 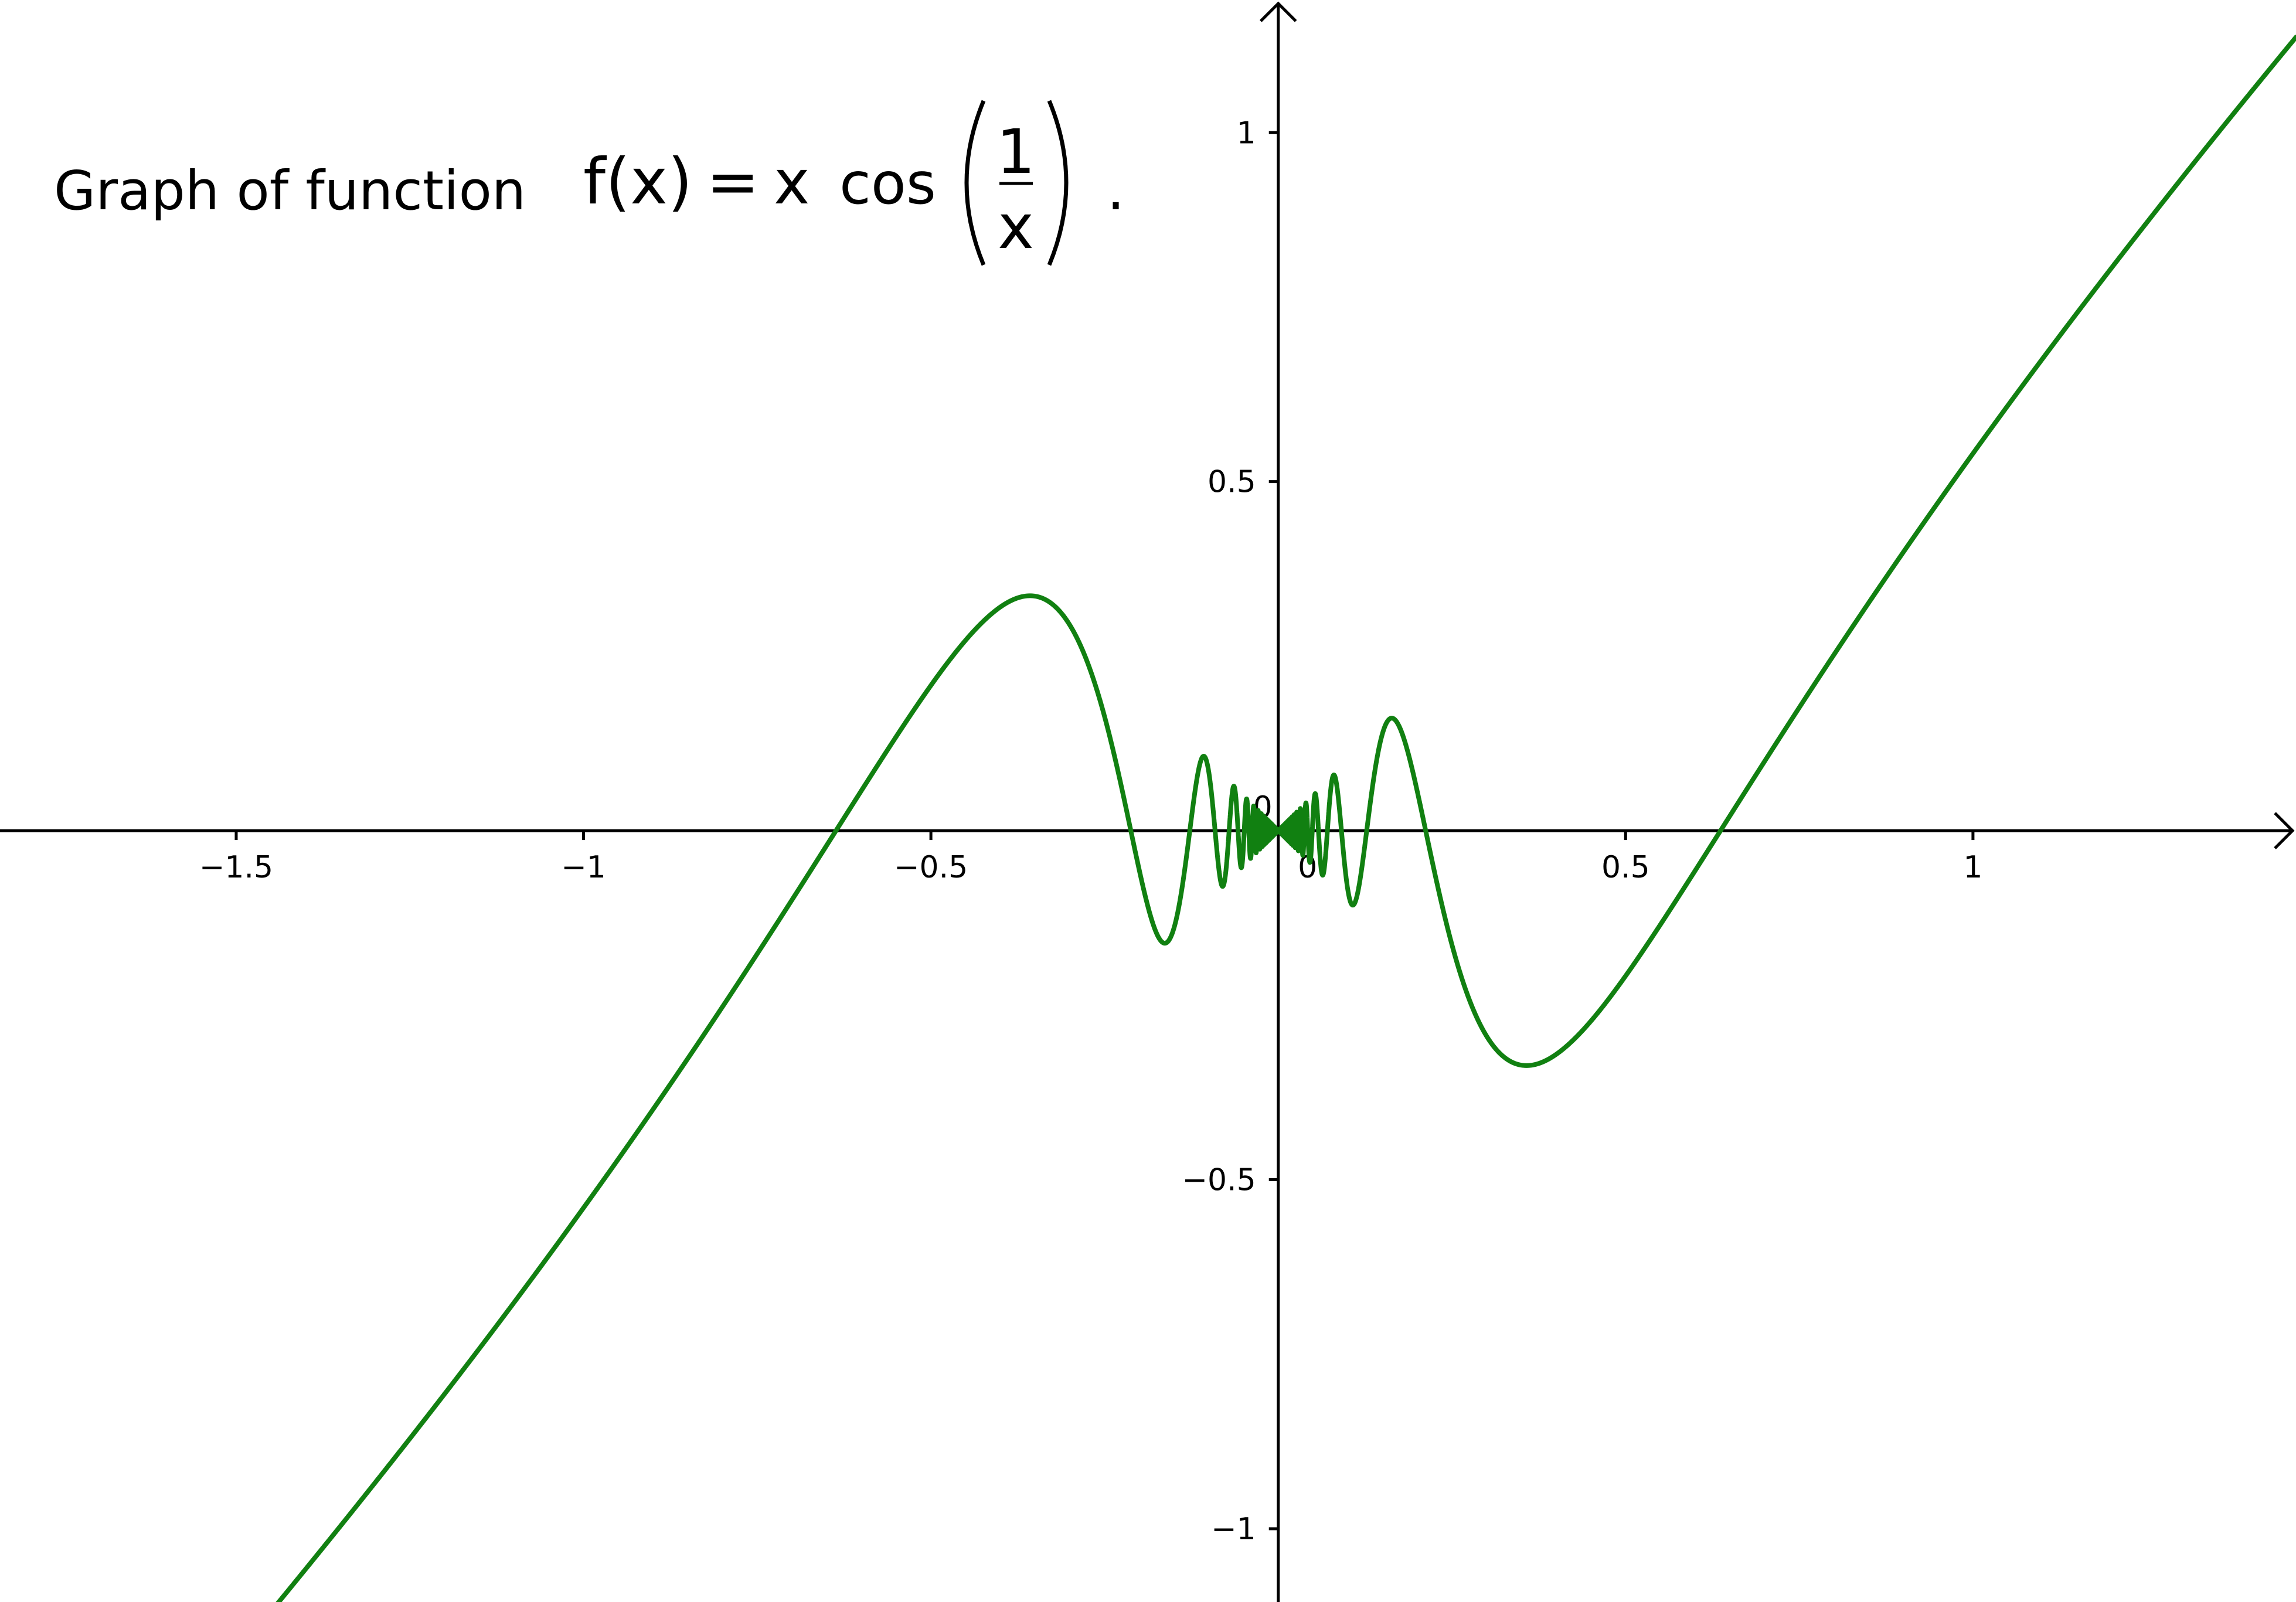 What do you see at coordinates (637, 182) in the screenshot?
I see `title-fx: f(x)` at bounding box center [637, 182].